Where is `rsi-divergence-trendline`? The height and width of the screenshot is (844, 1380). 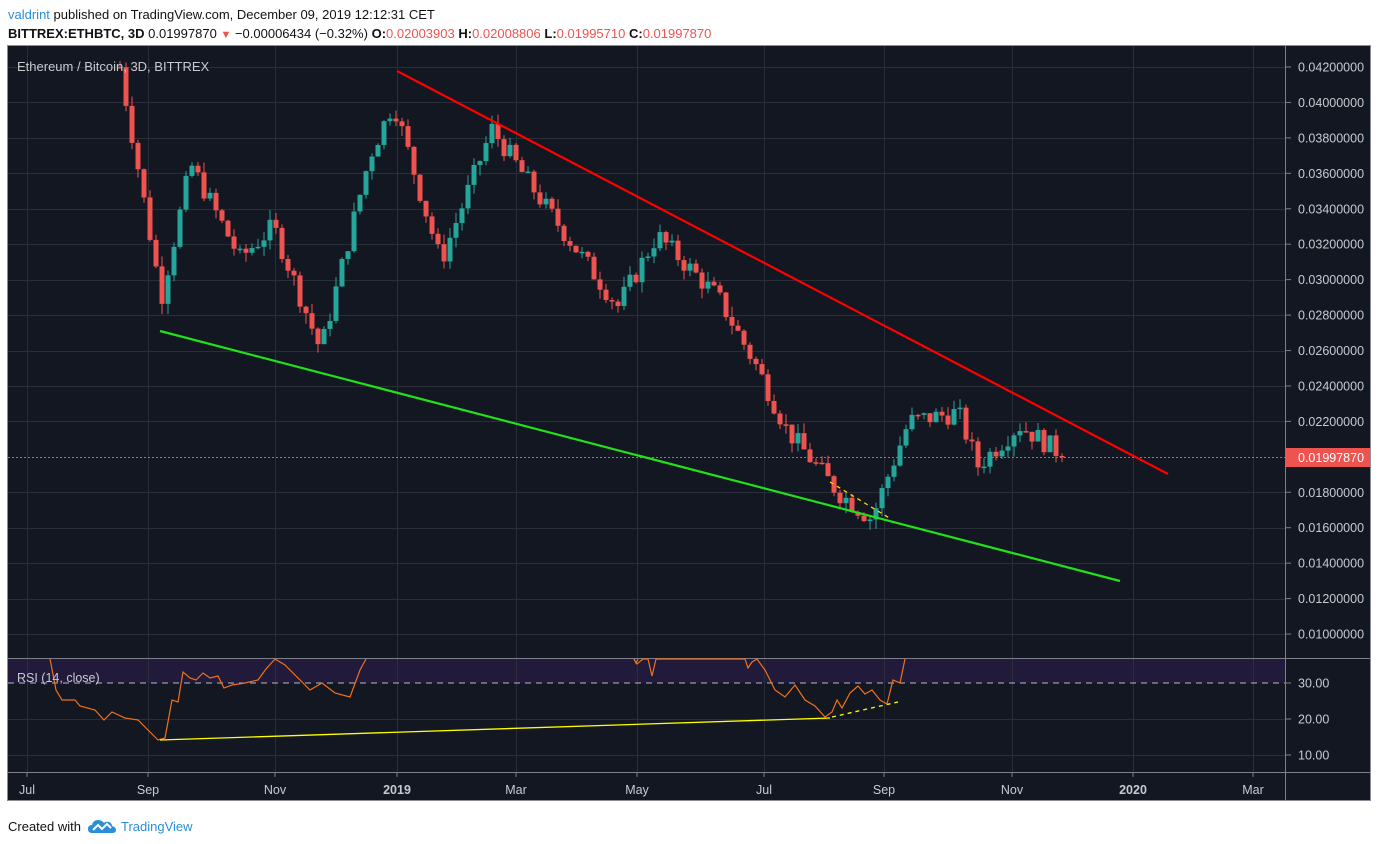 rsi-divergence-trendline is located at coordinates (865, 709).